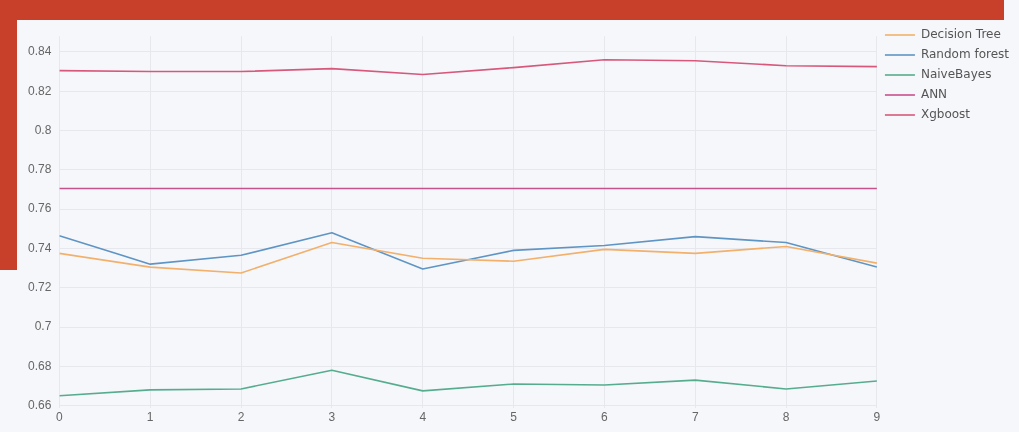 This screenshot has height=432, width=1019. What do you see at coordinates (40, 365) in the screenshot?
I see `y-tick-label: 0.68` at bounding box center [40, 365].